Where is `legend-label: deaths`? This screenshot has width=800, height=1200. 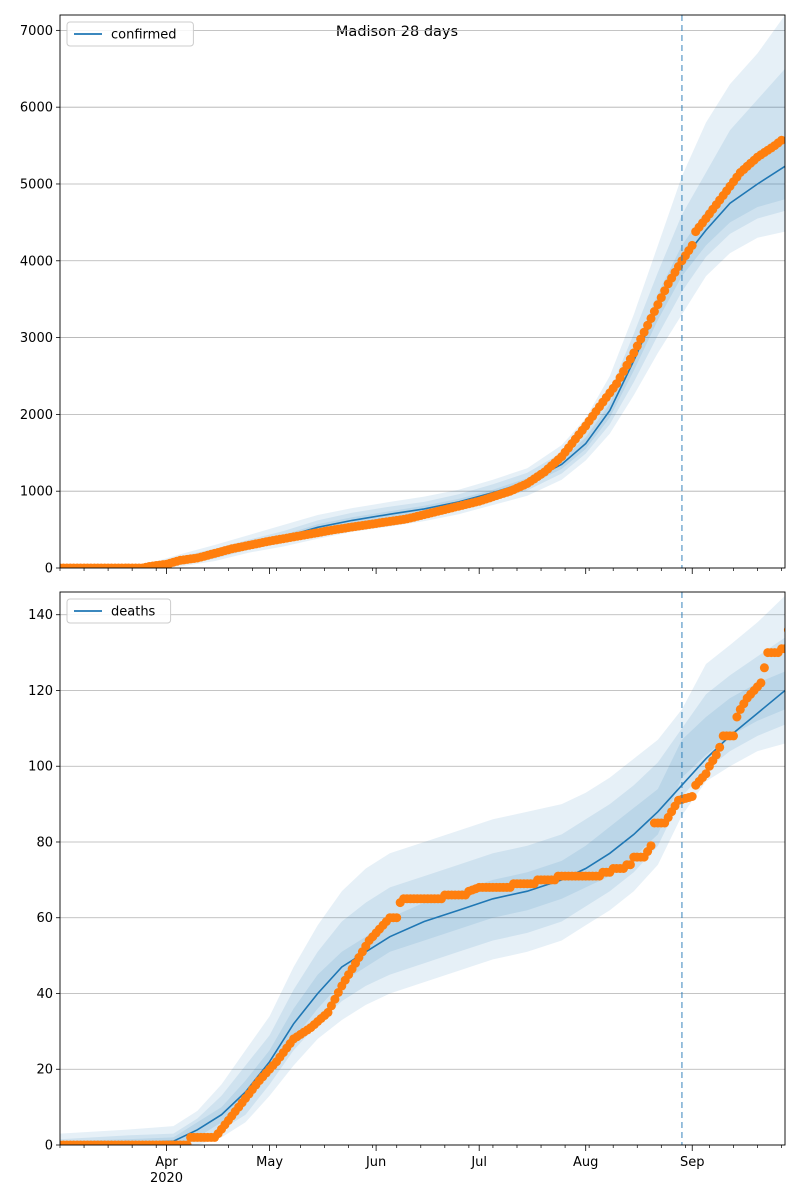 legend-label: deaths is located at coordinates (133, 612).